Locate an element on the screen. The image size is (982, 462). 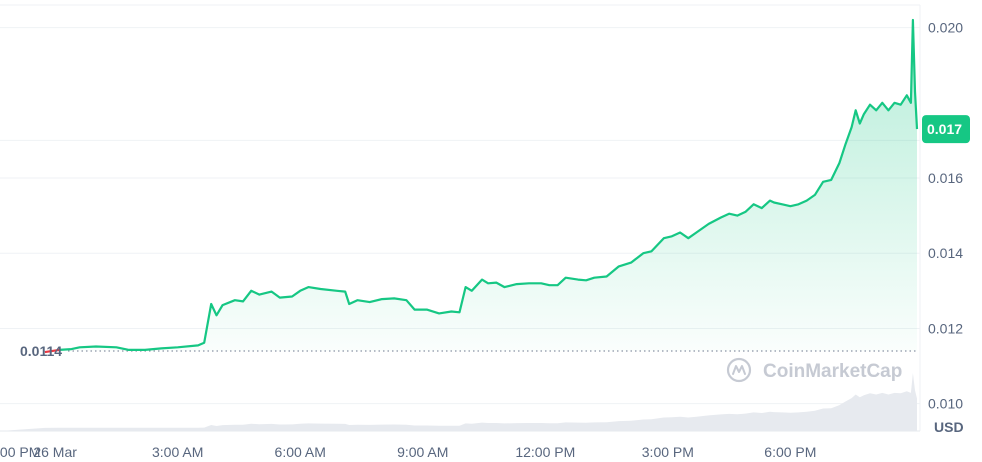
y-tick-label: 0.020 is located at coordinates (945, 28).